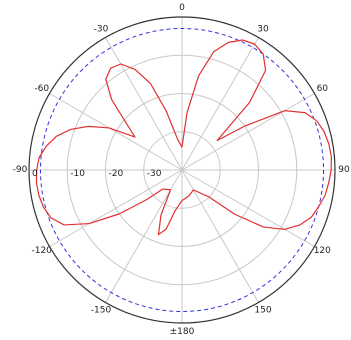 The height and width of the screenshot is (340, 351). Describe the element at coordinates (262, 310) in the screenshot. I see `angle-tick-label: 150` at that location.